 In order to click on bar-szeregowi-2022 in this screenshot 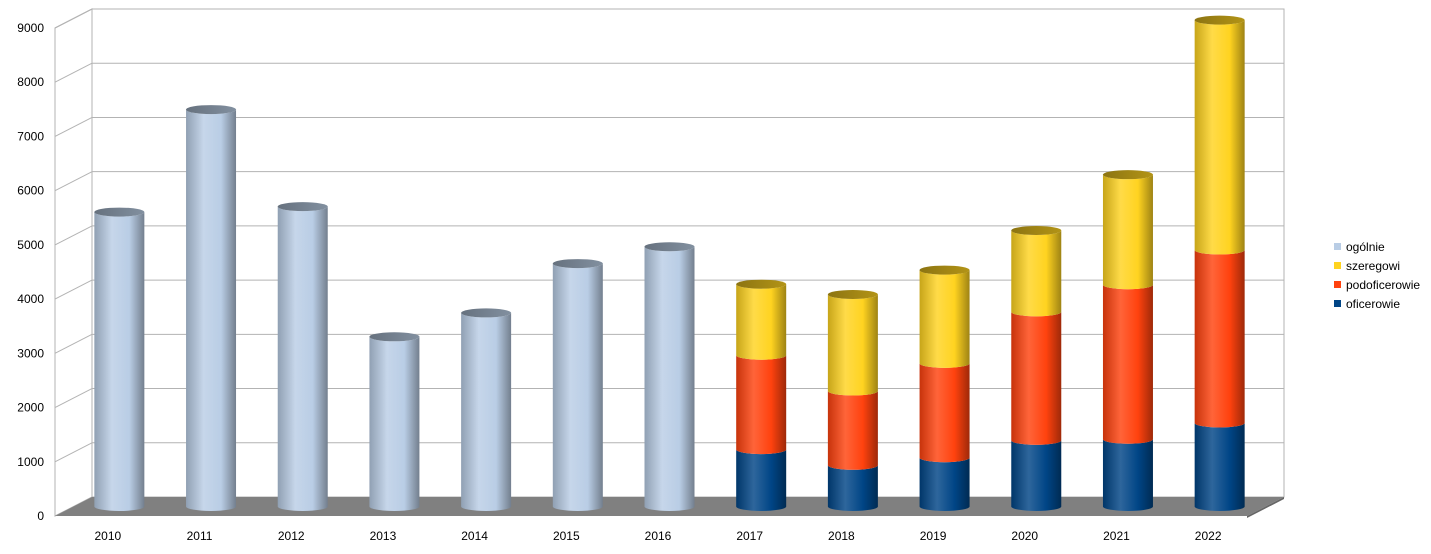, I will do `click(1219, 137)`.